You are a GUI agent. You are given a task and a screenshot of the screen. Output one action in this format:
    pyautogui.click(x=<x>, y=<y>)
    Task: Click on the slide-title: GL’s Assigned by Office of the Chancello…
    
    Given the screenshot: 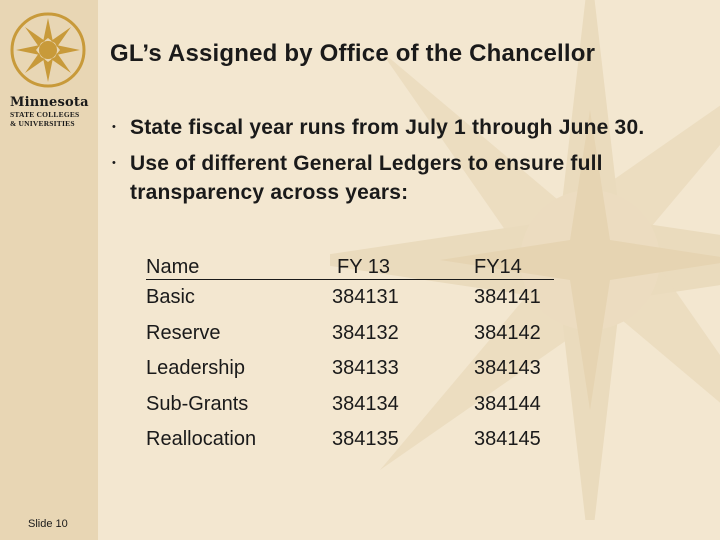 What is the action you would take?
    pyautogui.click(x=353, y=53)
    